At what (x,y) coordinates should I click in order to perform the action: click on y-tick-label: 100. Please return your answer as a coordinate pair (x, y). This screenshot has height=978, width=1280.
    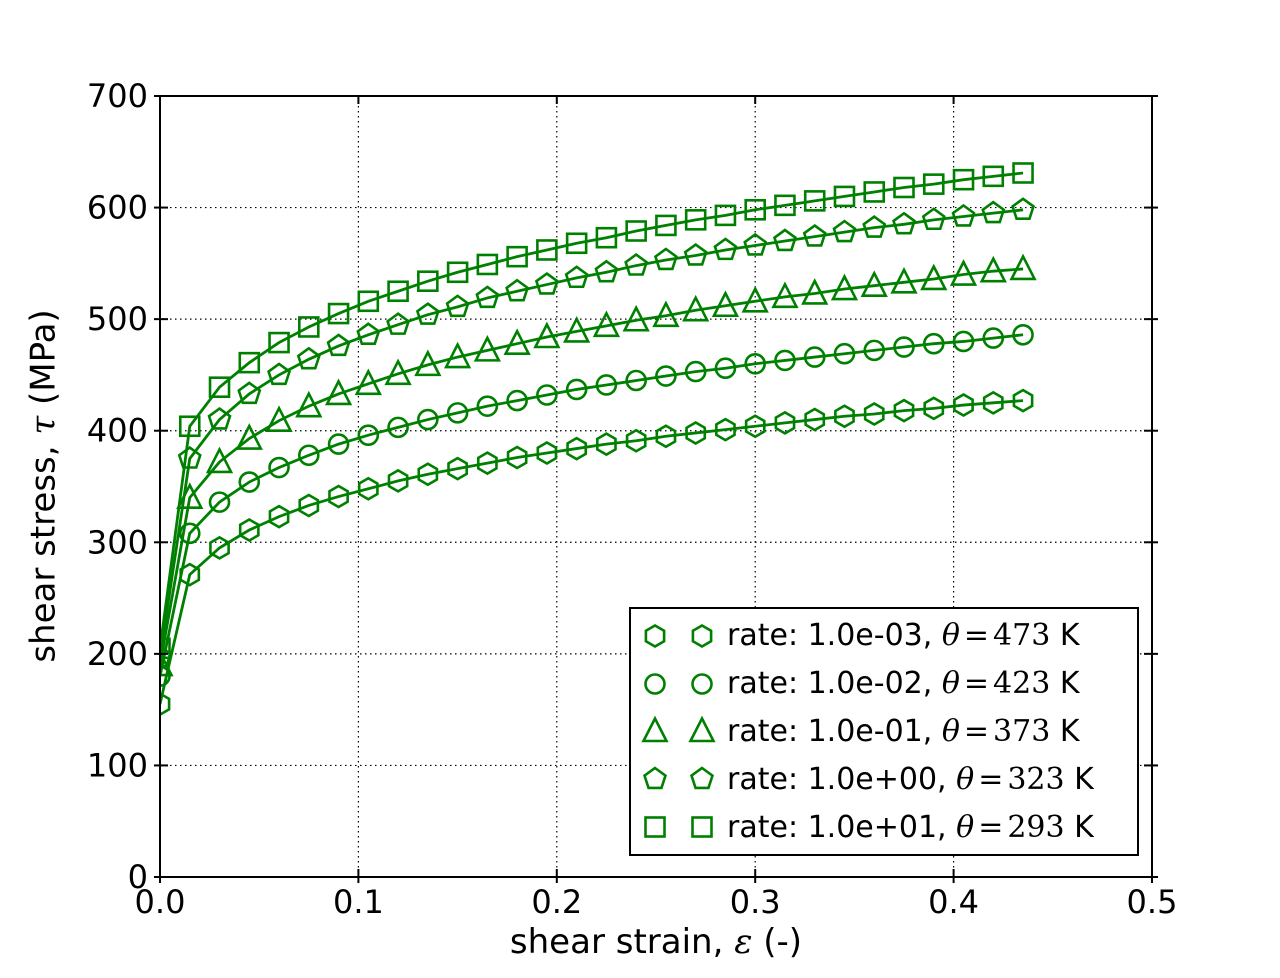
    Looking at the image, I should click on (117, 765).